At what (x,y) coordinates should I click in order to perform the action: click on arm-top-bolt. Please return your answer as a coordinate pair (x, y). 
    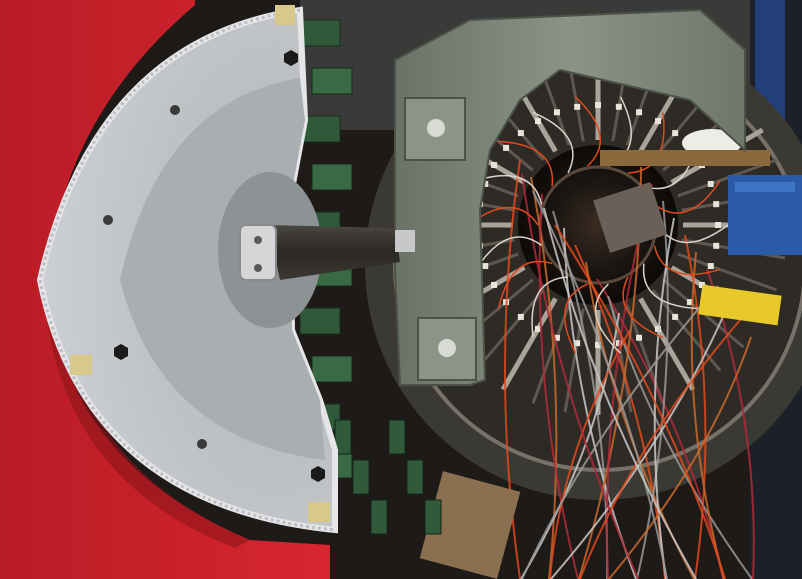
    Looking at the image, I should click on (436, 128).